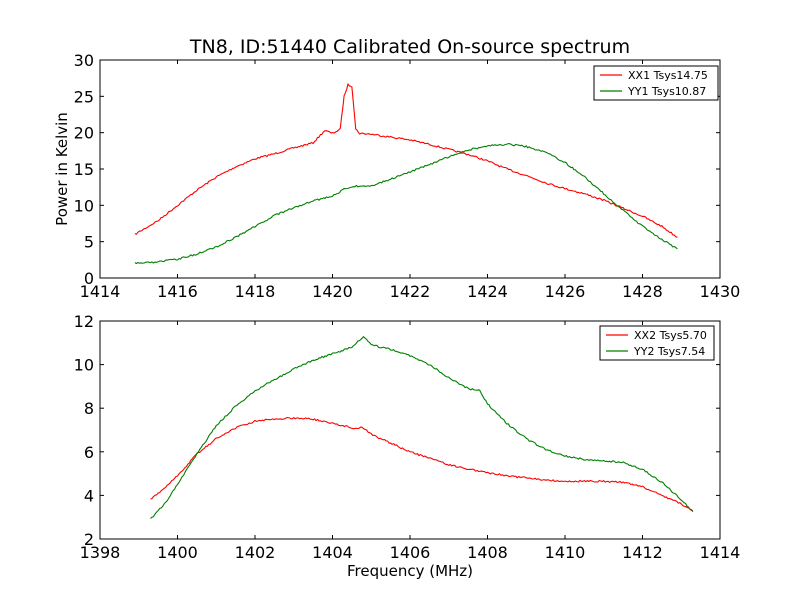 The image size is (800, 600). I want to click on y-tick-label: 25, so click(84, 96).